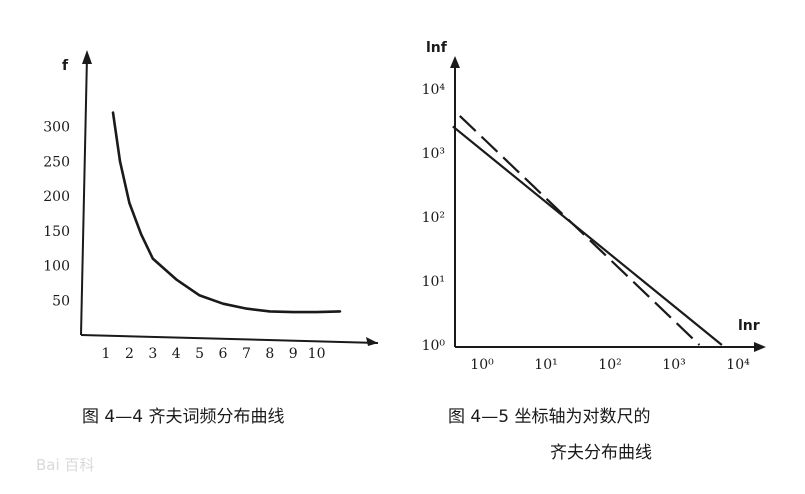 This screenshot has height=494, width=805. Describe the element at coordinates (749, 326) in the screenshot. I see `right-x-axis-label: lnr` at that location.